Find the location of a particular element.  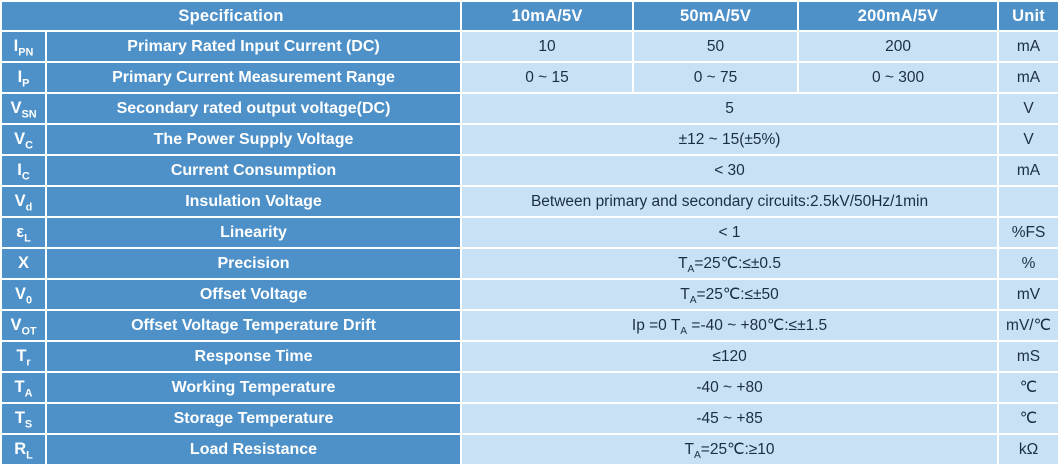

header-unit: Unit is located at coordinates (1027, 16).